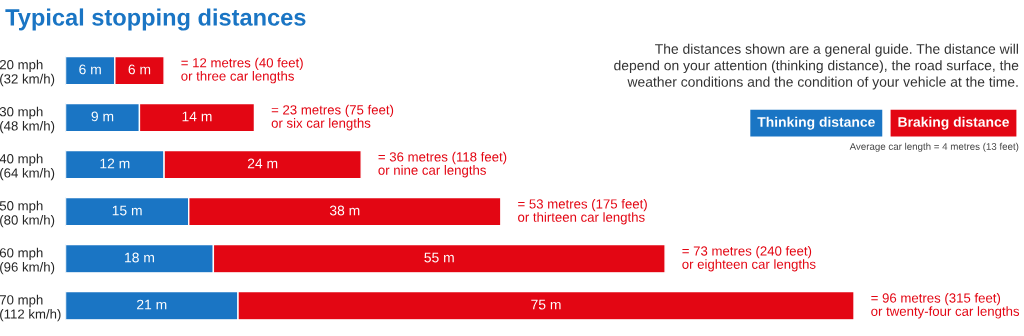  Describe the element at coordinates (155, 19) in the screenshot. I see `chart-title: Typical stopping distances` at that location.